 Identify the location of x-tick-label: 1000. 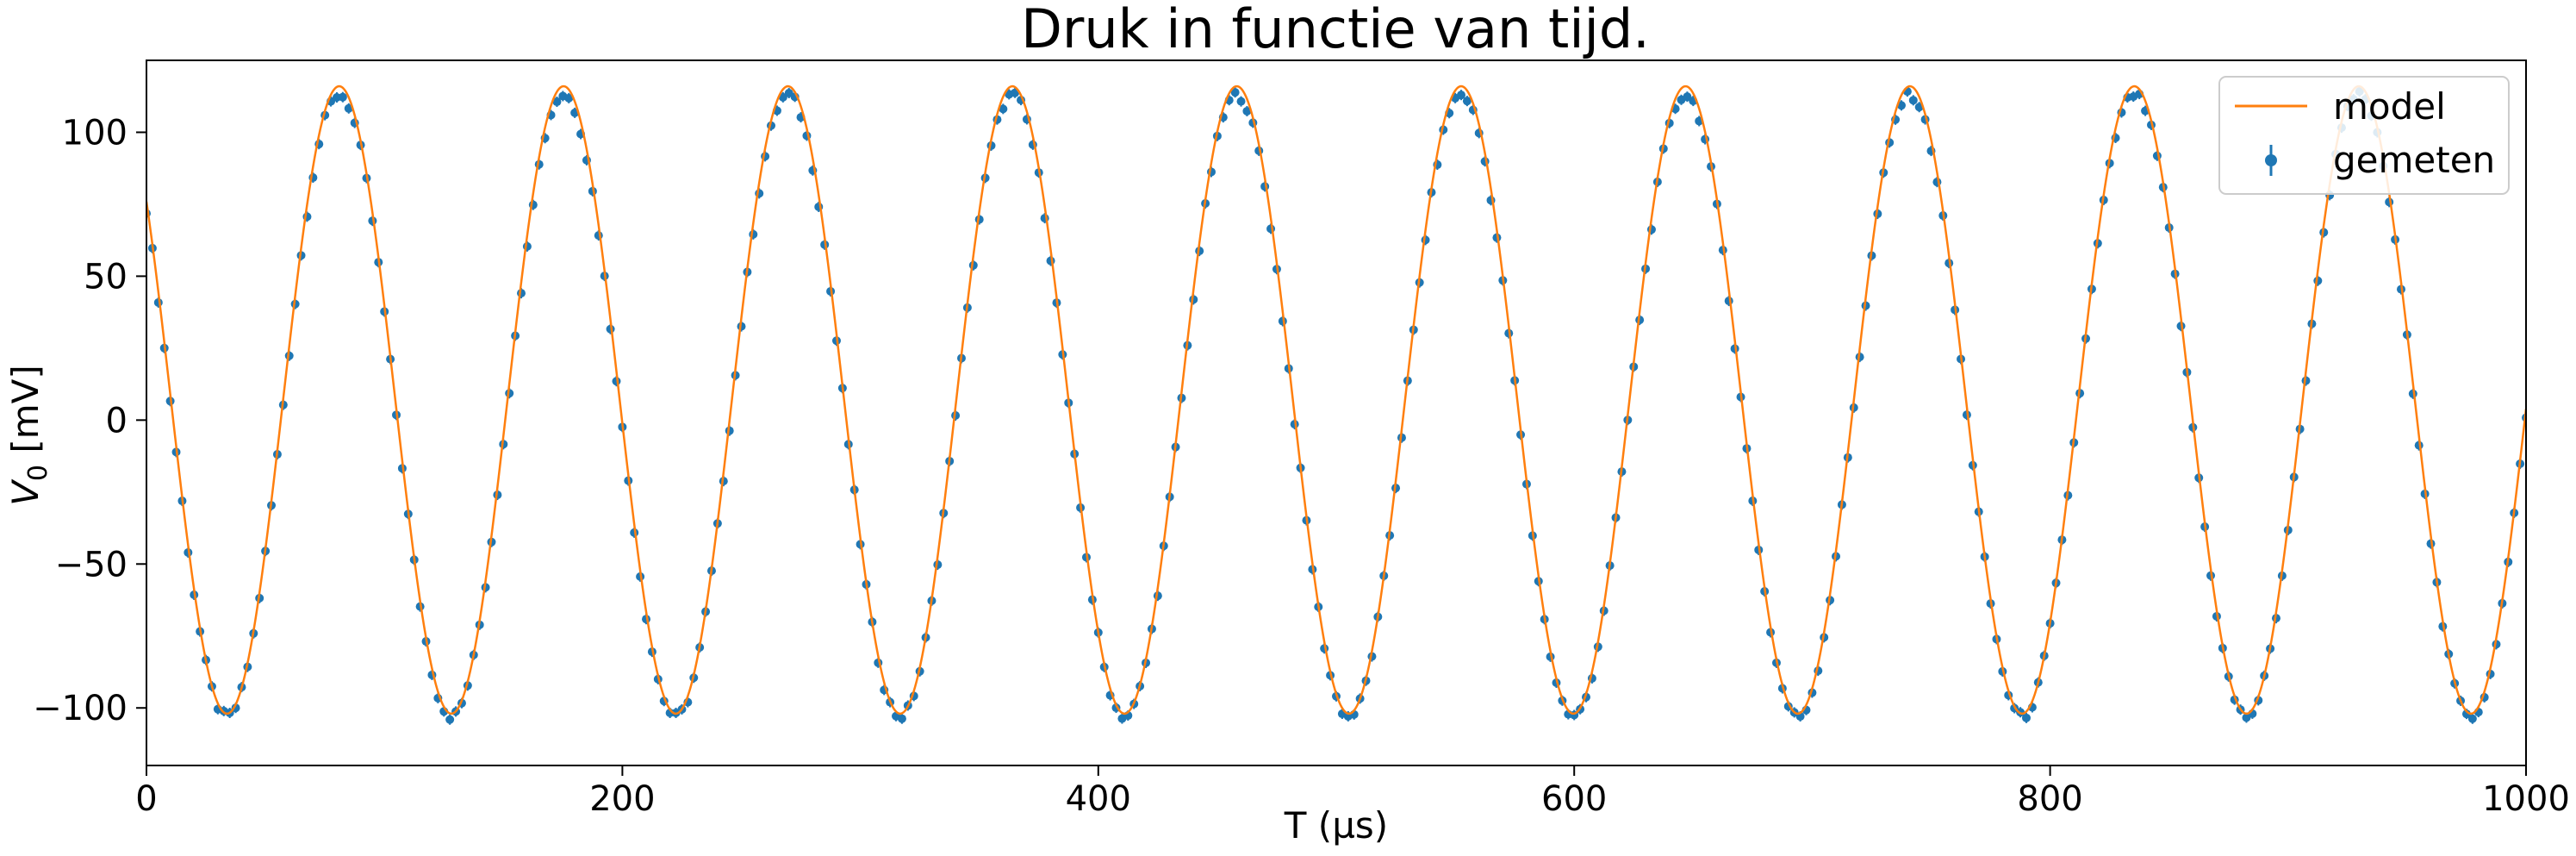
(2526, 799).